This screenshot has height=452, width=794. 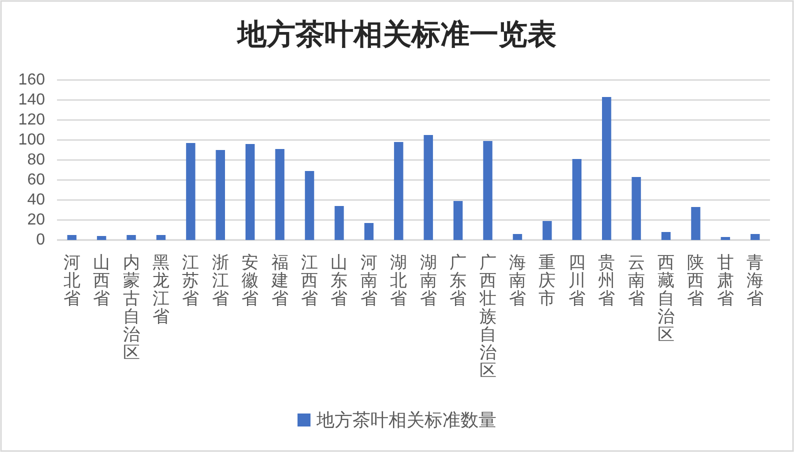 I want to click on x-tick-label: 湖南省, so click(x=428, y=280).